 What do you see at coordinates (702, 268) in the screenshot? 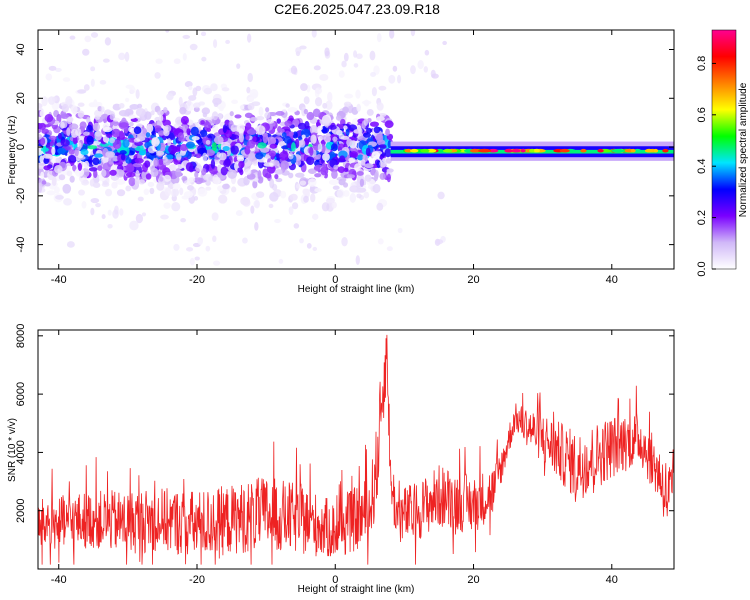
I see `colorbar-tick-label: 0.0` at bounding box center [702, 268].